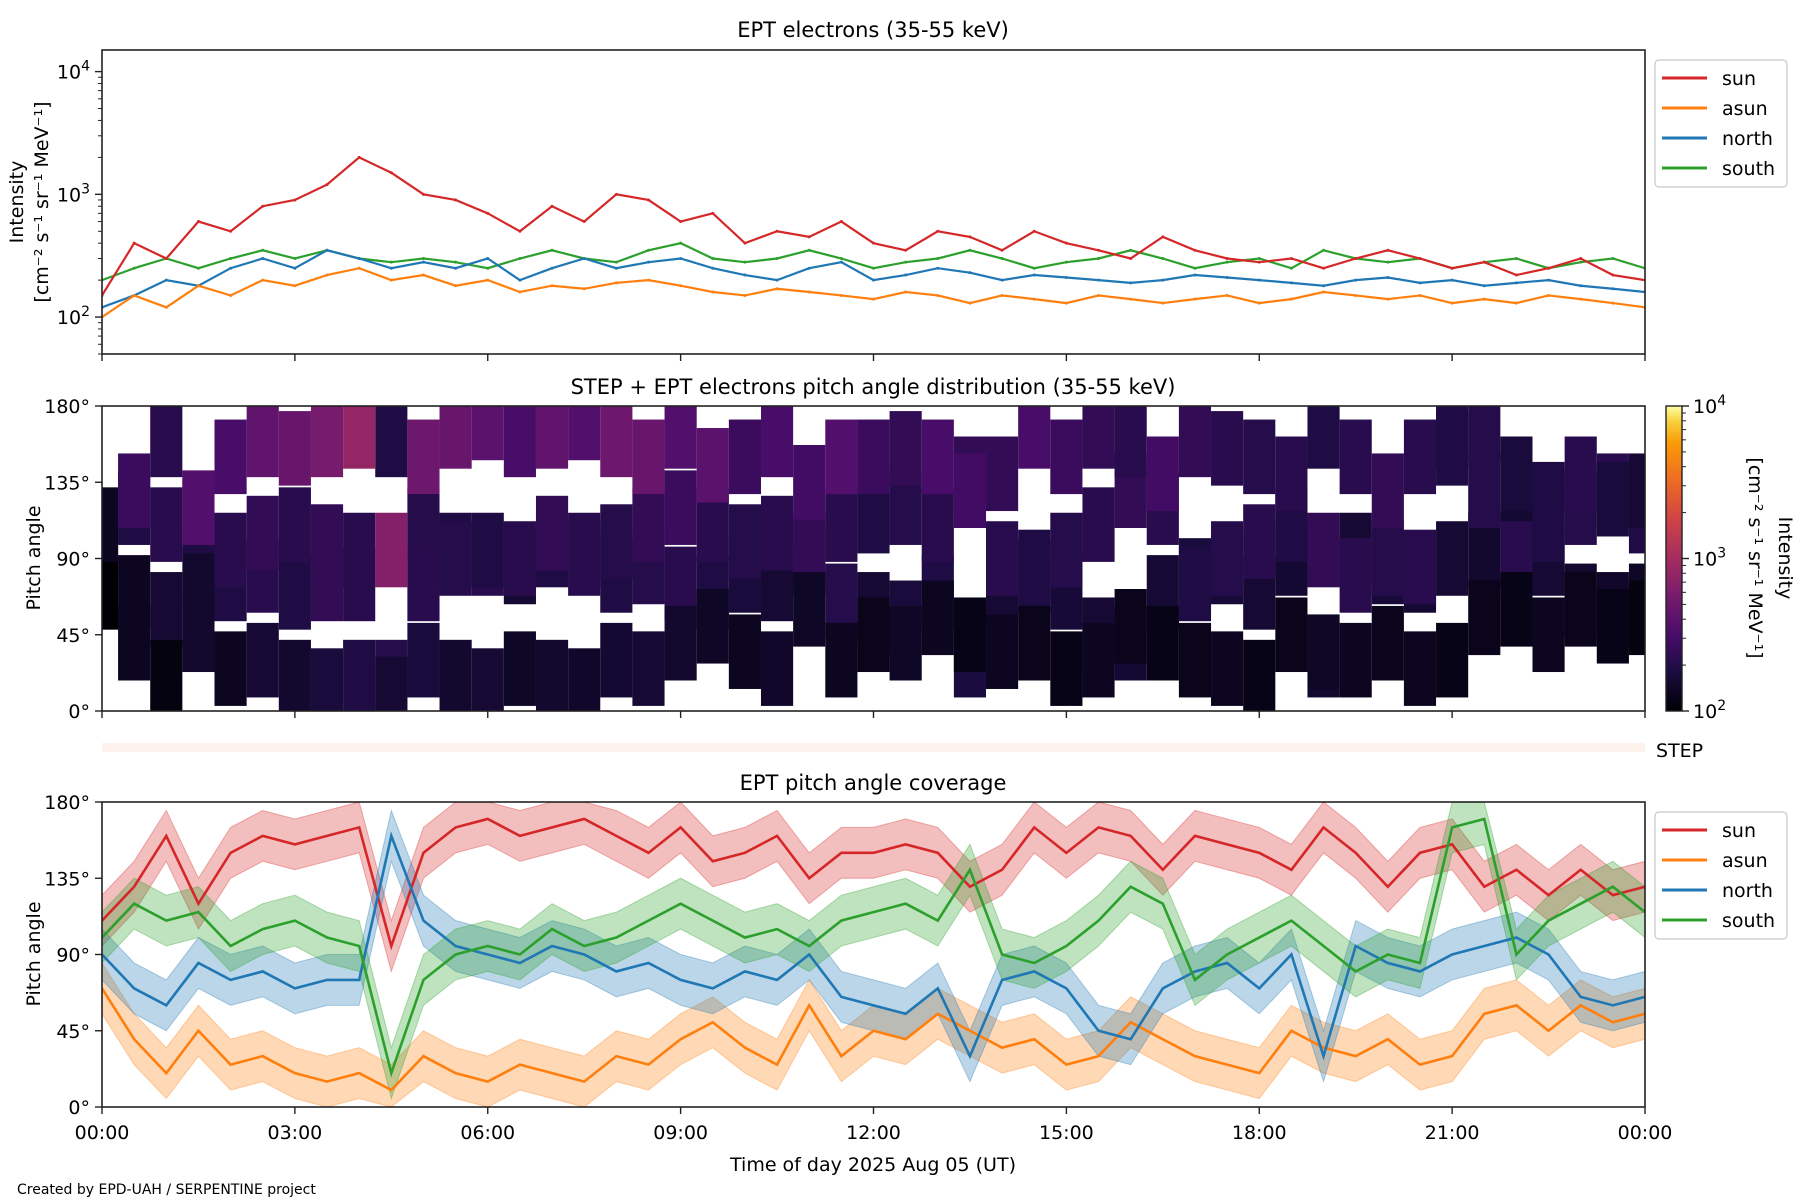 The height and width of the screenshot is (1204, 1800). Describe the element at coordinates (1745, 109) in the screenshot. I see `legend-label-asun: asun` at that location.